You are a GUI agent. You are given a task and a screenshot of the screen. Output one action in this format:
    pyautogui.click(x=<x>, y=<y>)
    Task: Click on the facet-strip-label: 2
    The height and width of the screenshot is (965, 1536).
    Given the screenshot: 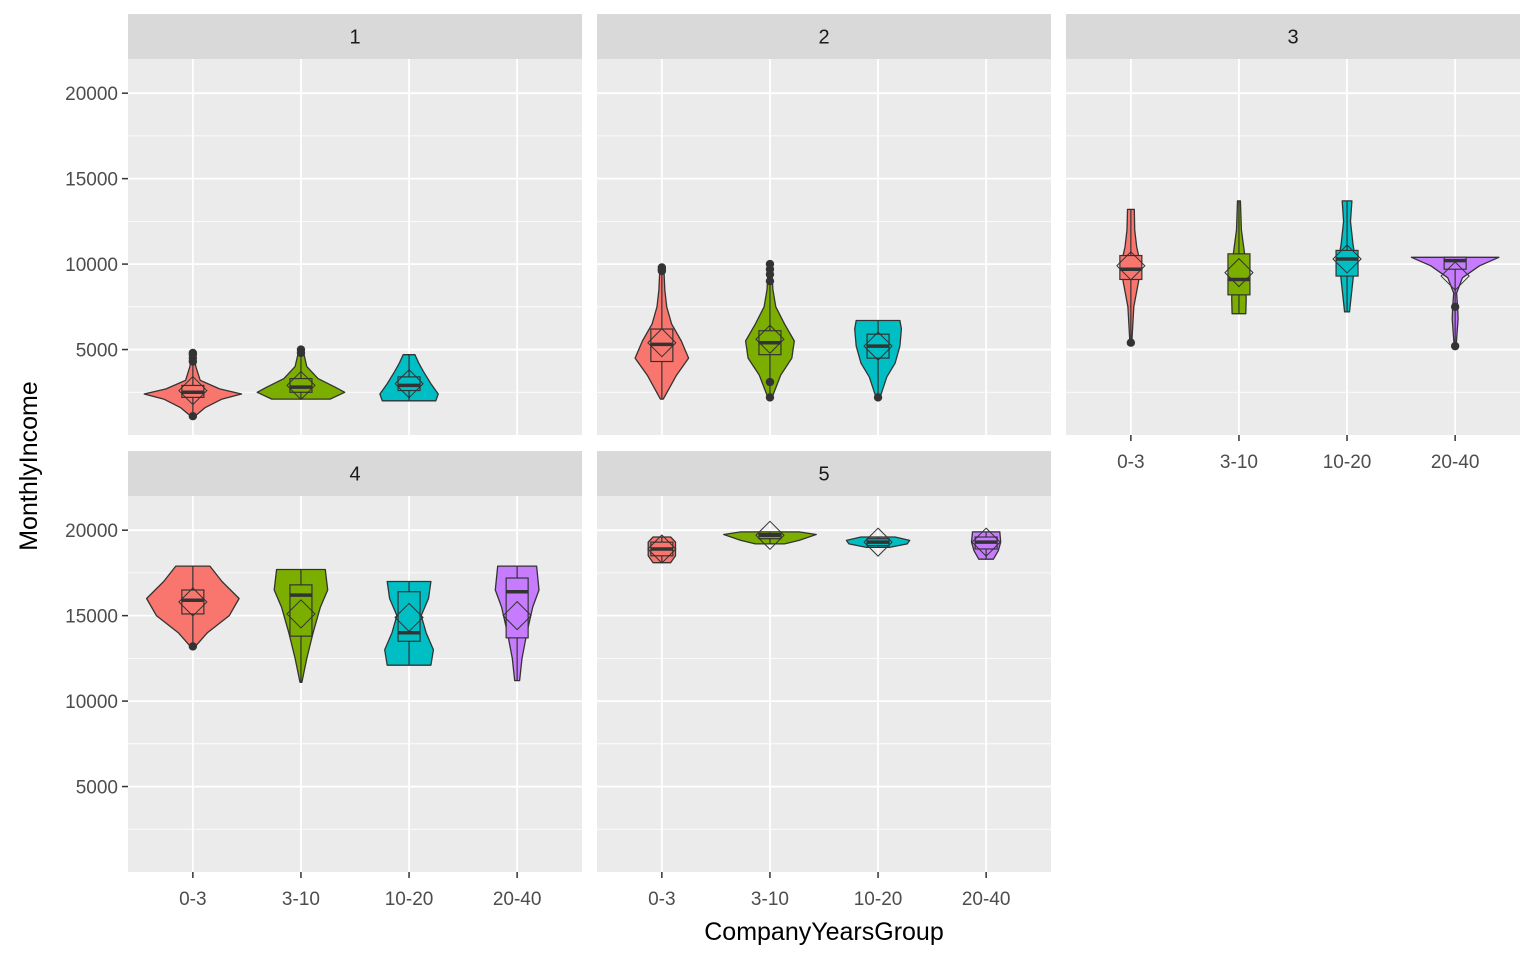 What is the action you would take?
    pyautogui.click(x=823, y=38)
    